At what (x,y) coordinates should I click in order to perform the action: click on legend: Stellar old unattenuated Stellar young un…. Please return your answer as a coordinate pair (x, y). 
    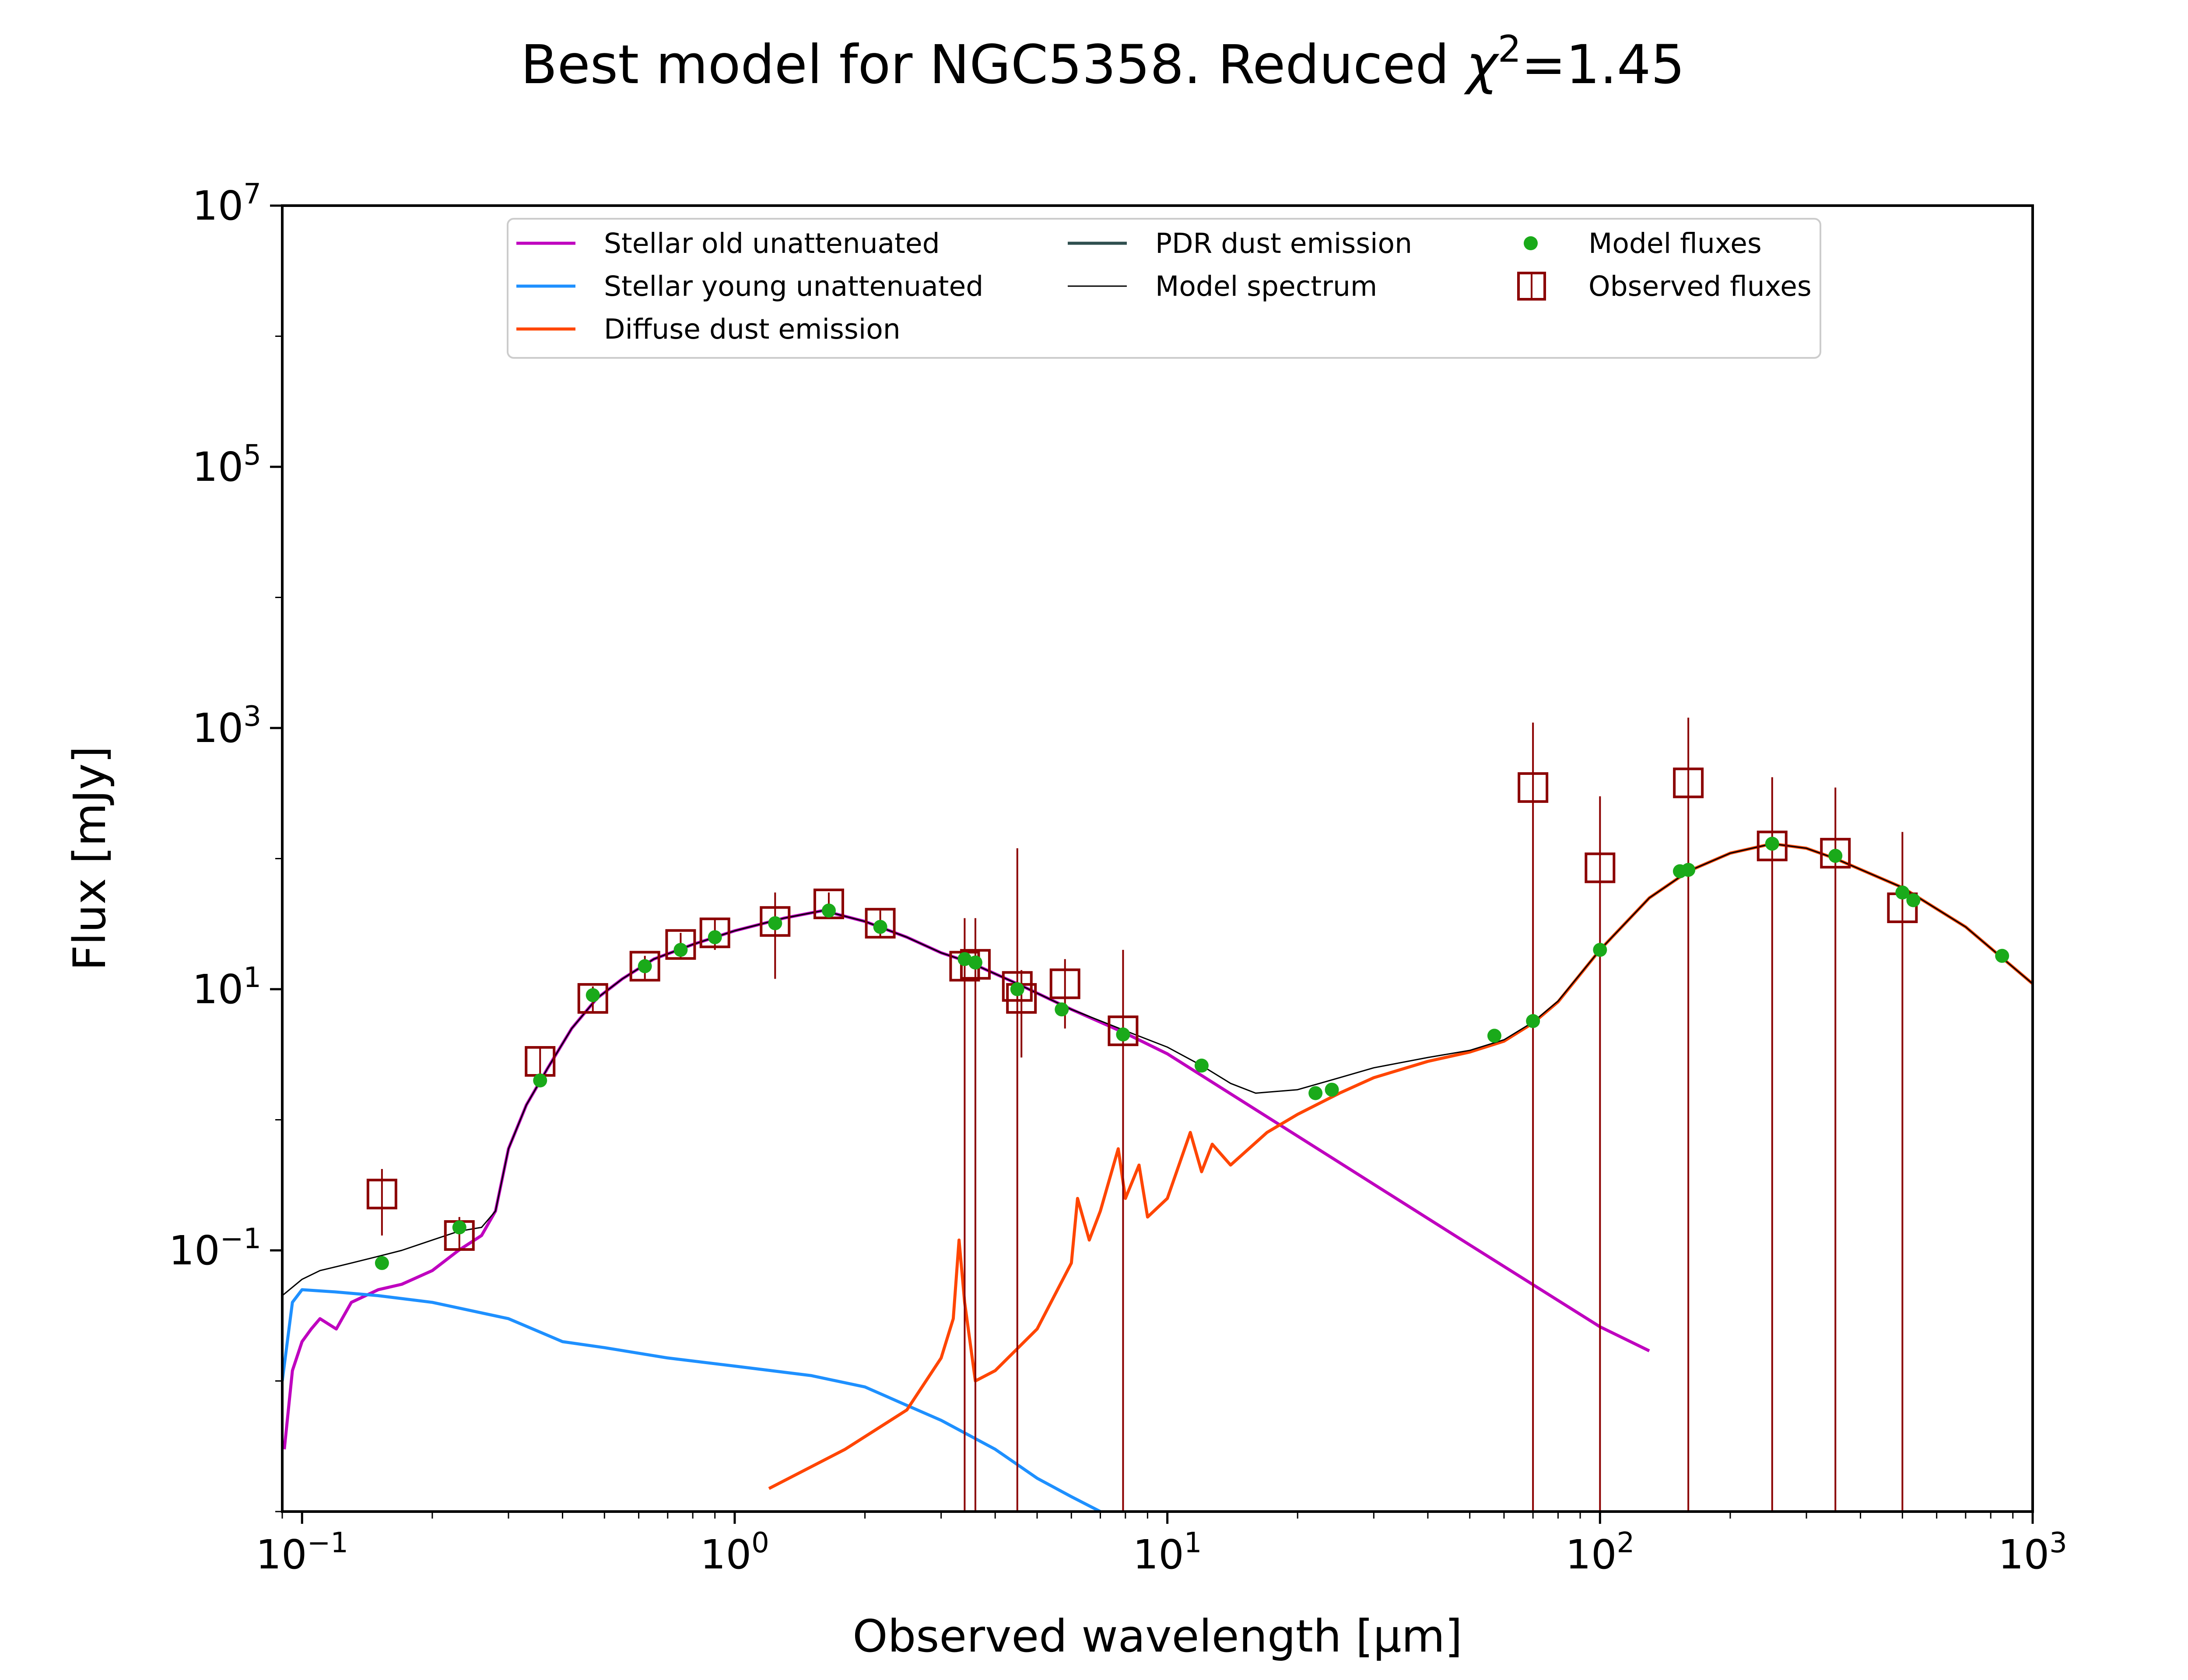
    Looking at the image, I should click on (1164, 288).